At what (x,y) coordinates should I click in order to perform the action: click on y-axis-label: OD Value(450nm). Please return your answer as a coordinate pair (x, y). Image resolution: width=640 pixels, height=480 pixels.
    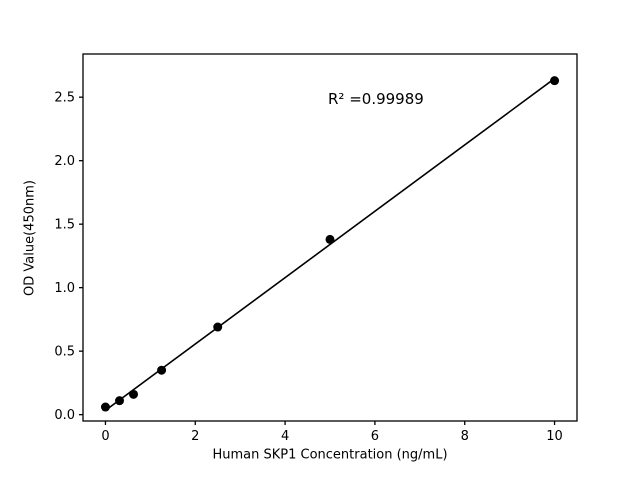
    Looking at the image, I should click on (30, 238).